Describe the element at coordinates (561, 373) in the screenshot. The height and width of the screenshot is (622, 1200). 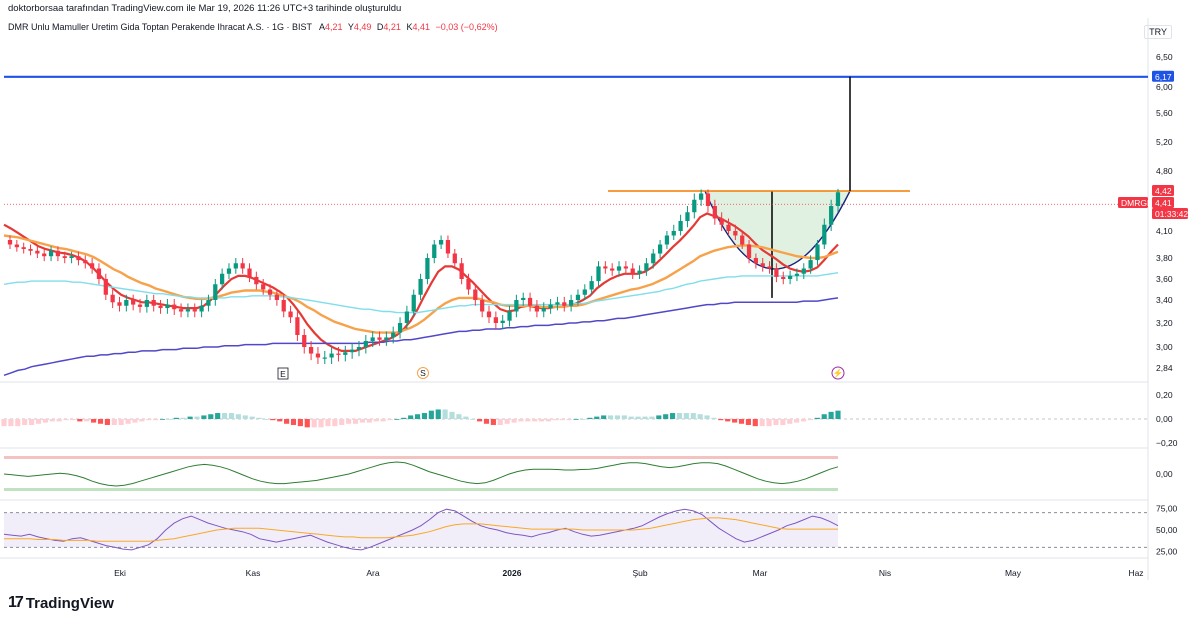
I see `event-markers: E S ⚡` at that location.